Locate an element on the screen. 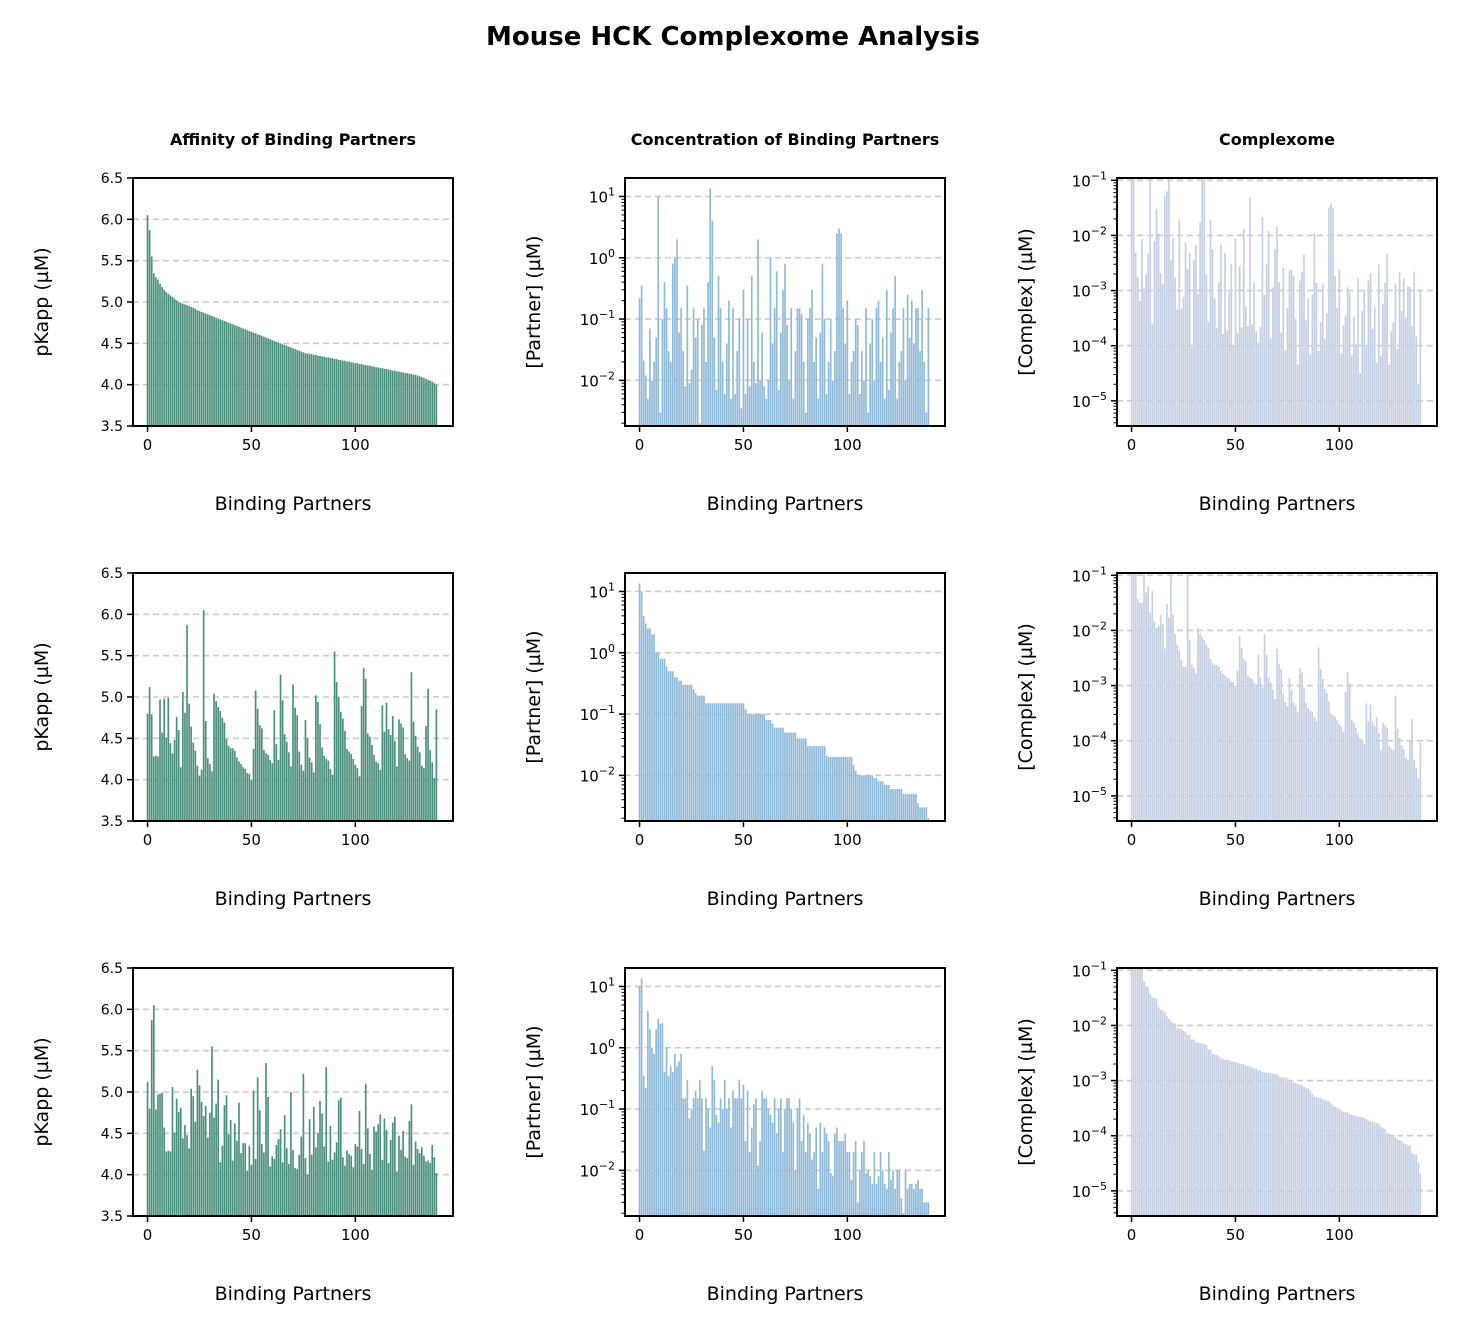  y-tick-label: 4.5 is located at coordinates (112, 739).